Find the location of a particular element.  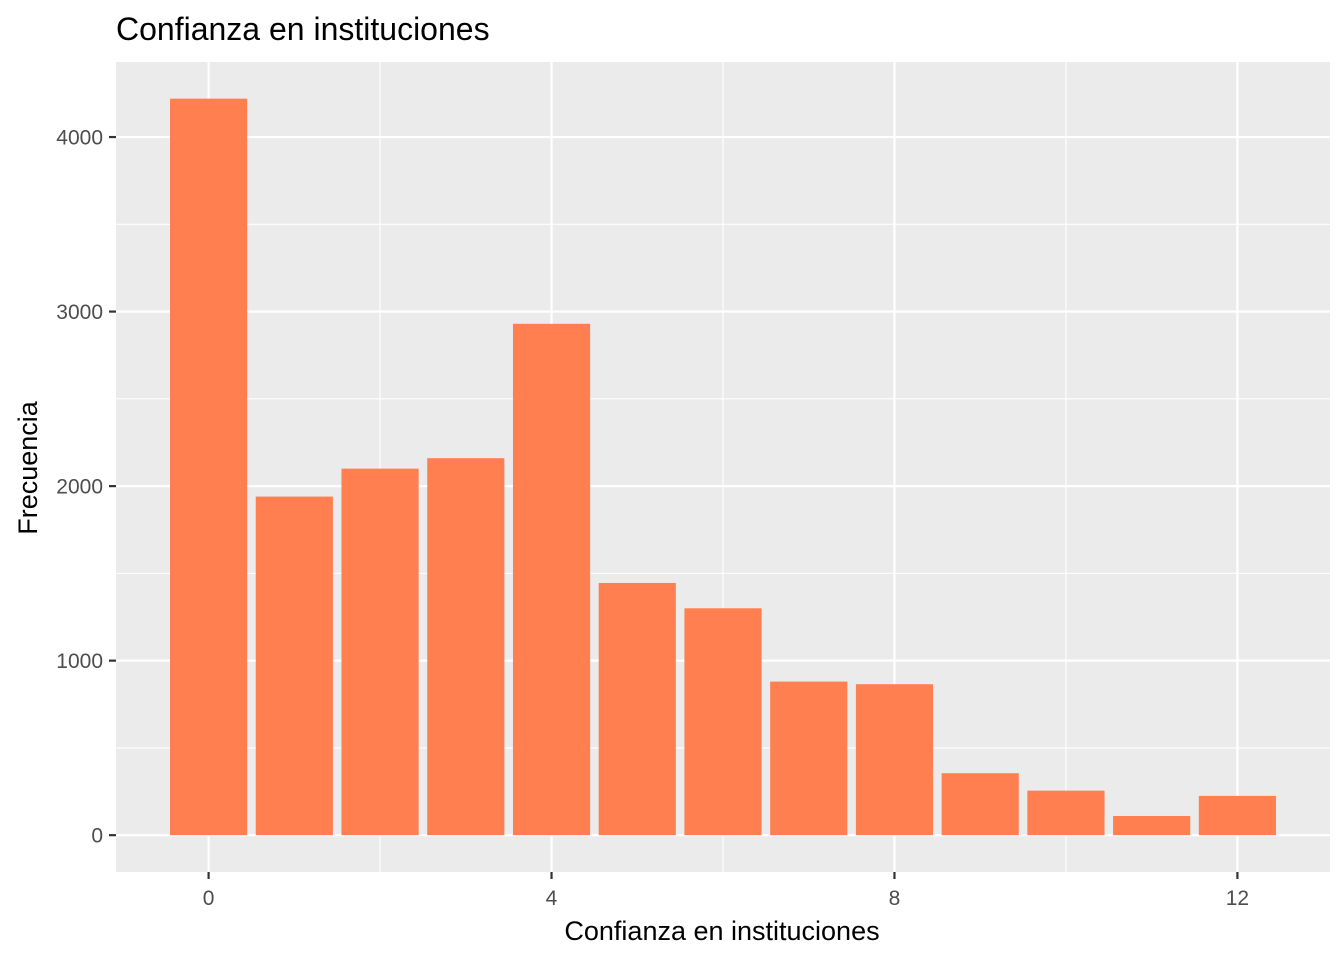

y-tick-label: 4000 is located at coordinates (79, 138).